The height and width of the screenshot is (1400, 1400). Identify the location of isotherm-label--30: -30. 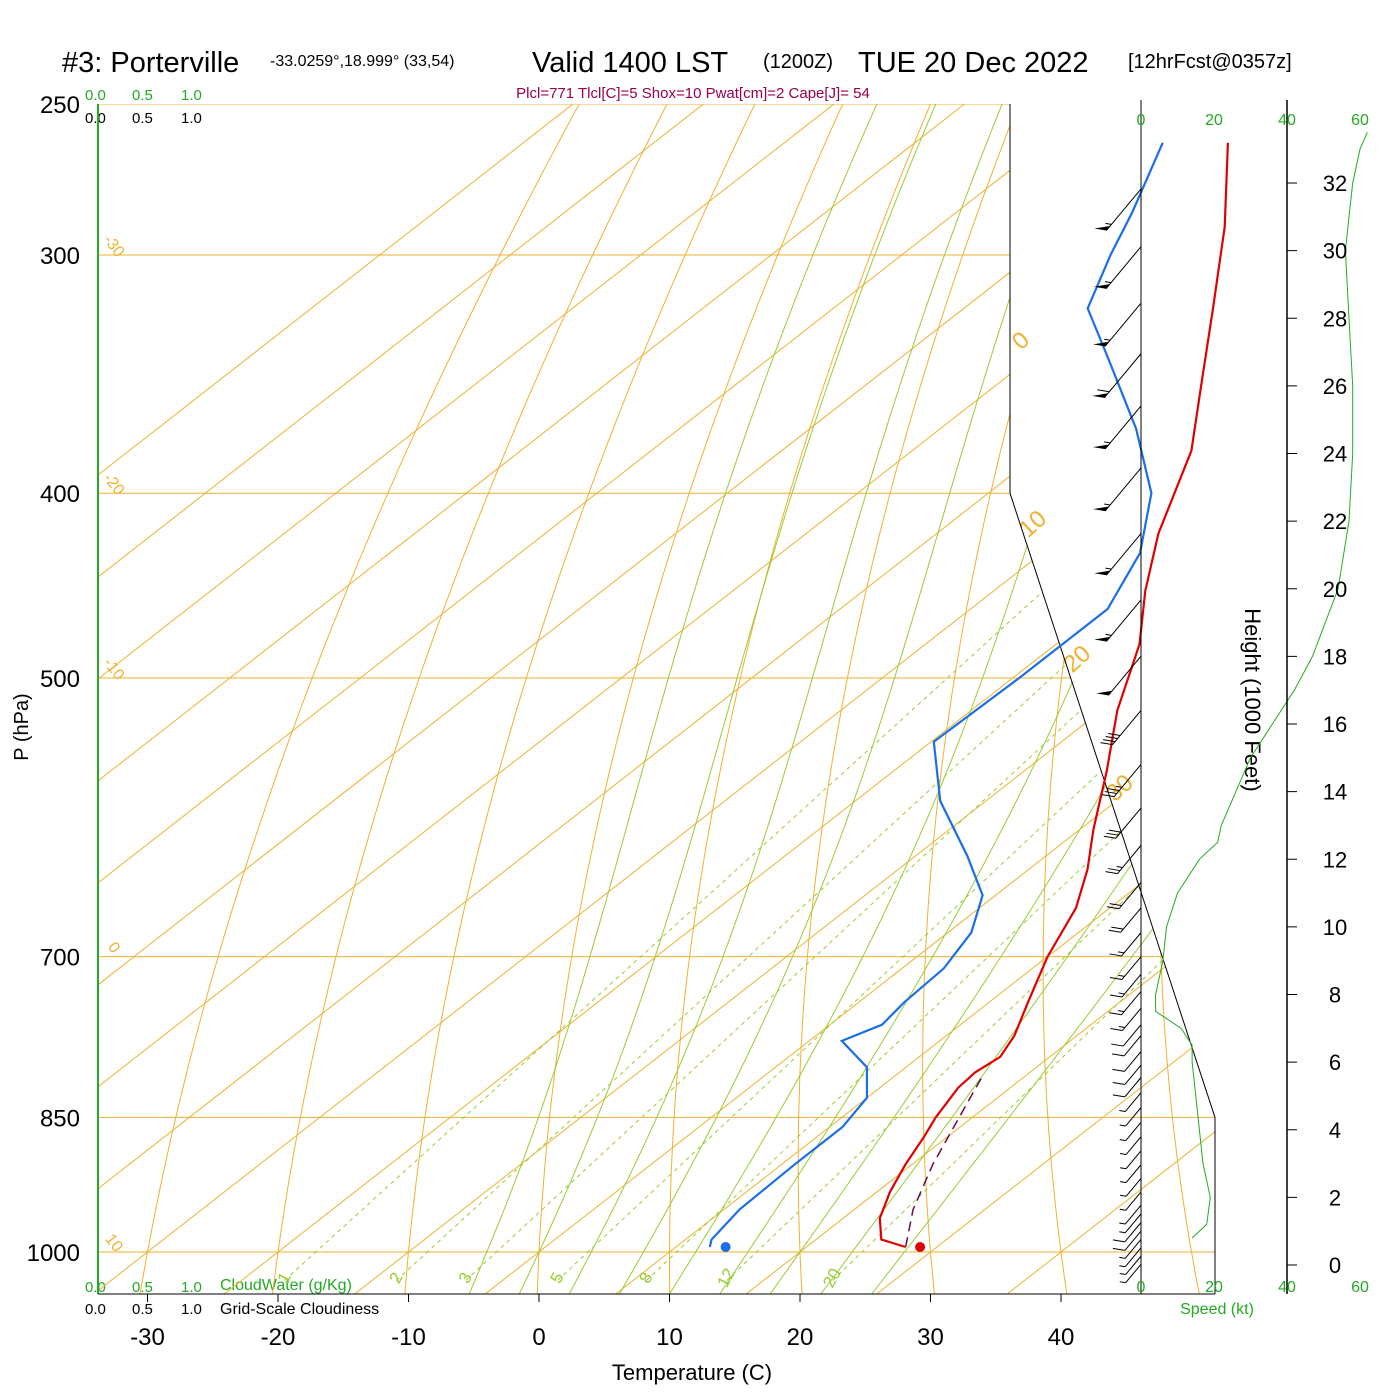
(114, 246).